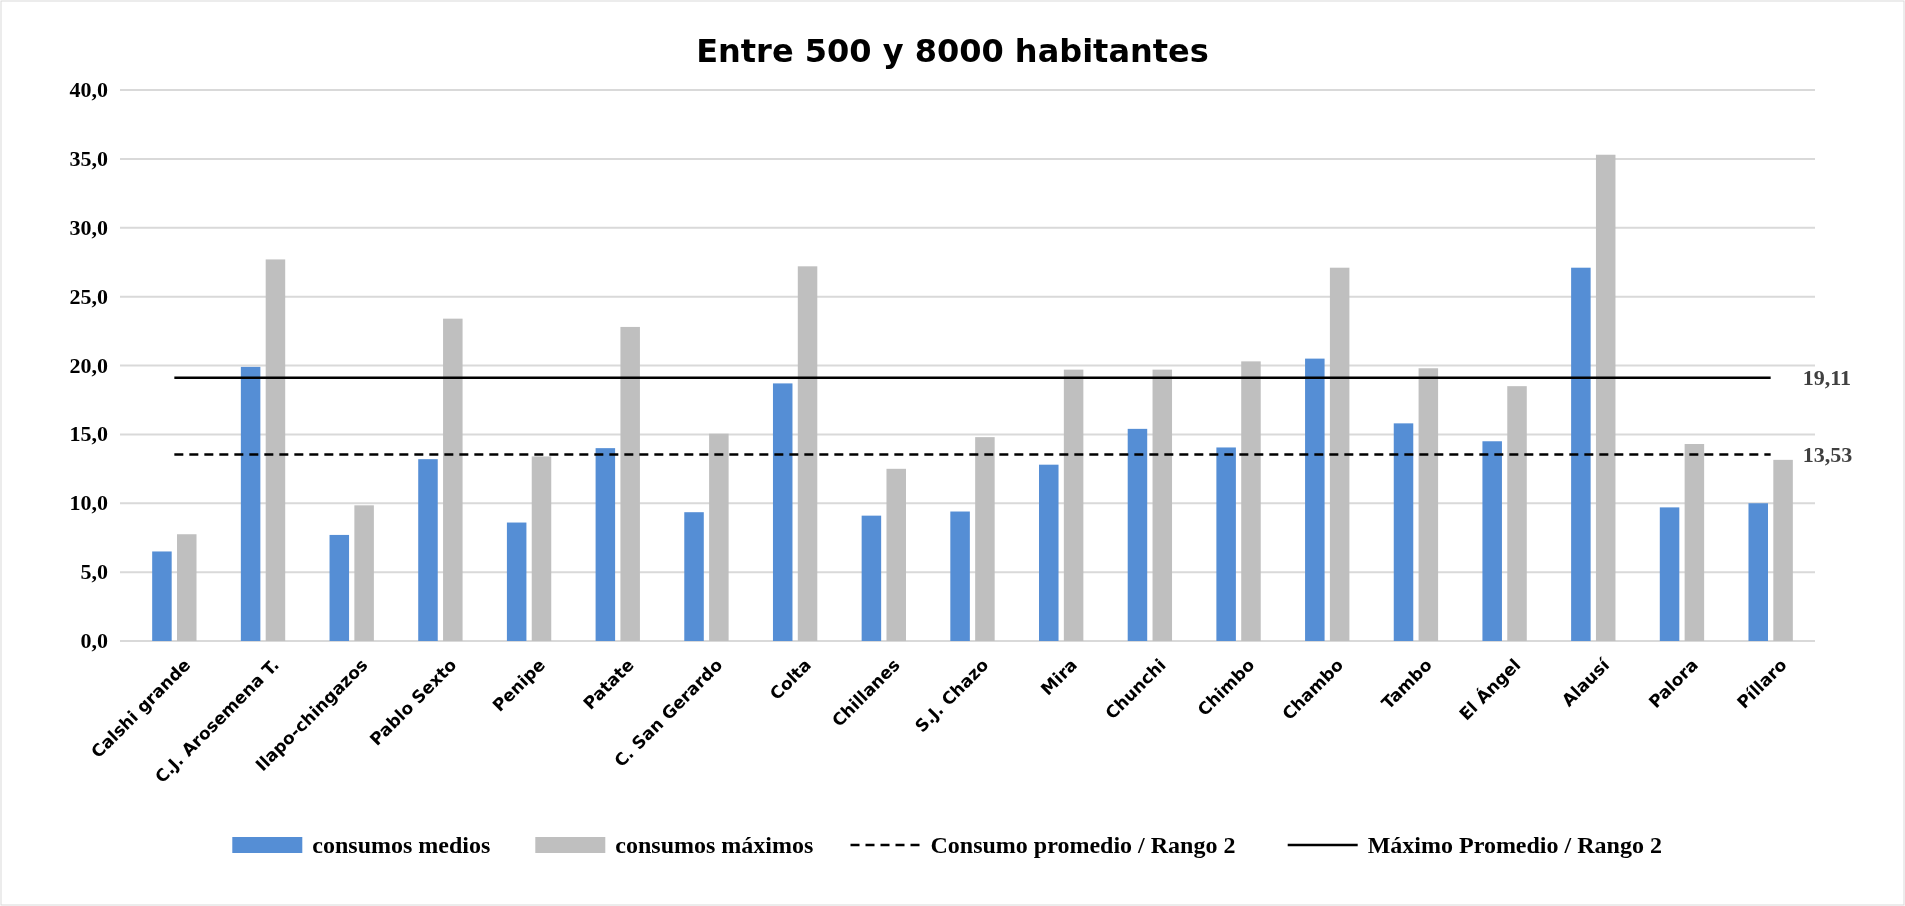 The width and height of the screenshot is (1905, 906). What do you see at coordinates (88, 89) in the screenshot?
I see `y-tick-label: 40,0` at bounding box center [88, 89].